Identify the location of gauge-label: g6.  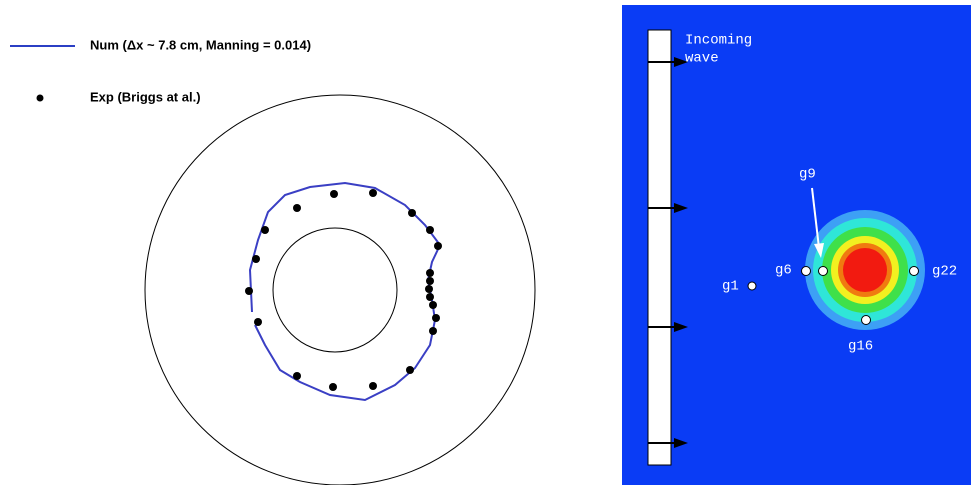
(783, 271).